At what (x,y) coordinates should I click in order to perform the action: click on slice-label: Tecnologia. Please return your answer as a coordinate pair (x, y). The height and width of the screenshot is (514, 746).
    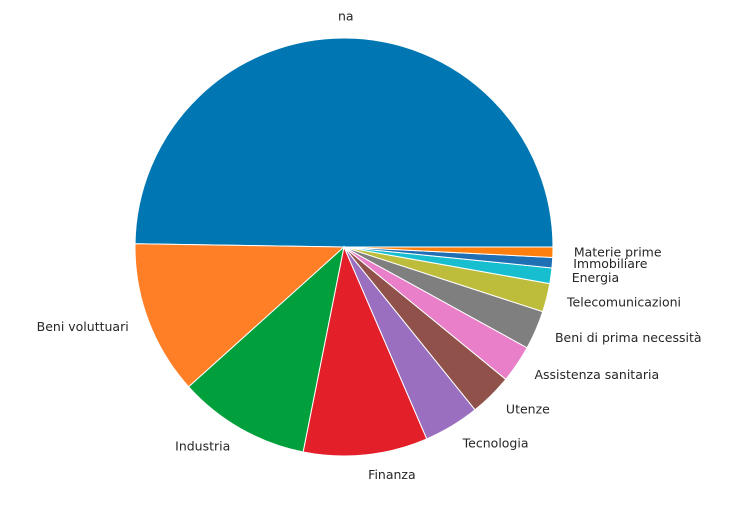
    Looking at the image, I should click on (495, 442).